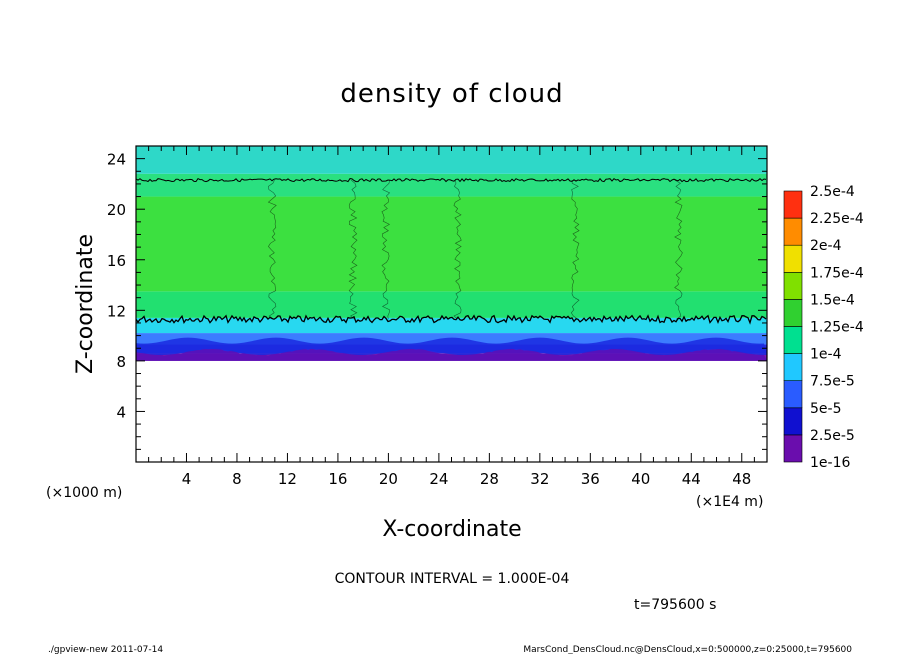 The width and height of the screenshot is (904, 654). I want to click on chart-title: density of cloud, so click(451, 94).